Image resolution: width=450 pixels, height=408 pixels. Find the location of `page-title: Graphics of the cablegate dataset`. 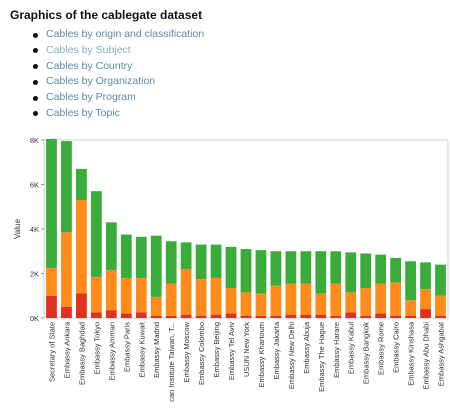

page-title: Graphics of the cablegate dataset is located at coordinates (106, 15).